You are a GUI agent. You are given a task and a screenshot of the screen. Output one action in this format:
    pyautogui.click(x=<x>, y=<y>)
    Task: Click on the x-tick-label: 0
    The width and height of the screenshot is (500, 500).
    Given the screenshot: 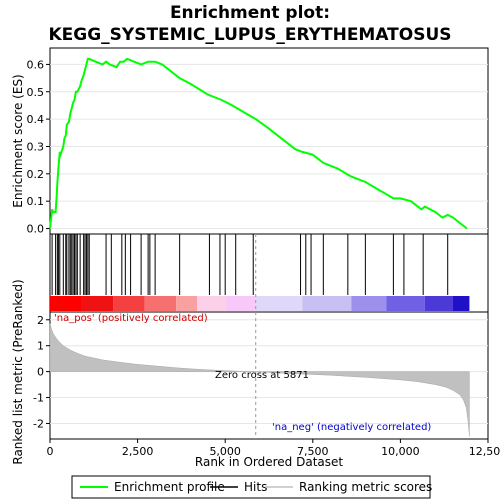 What is the action you would take?
    pyautogui.click(x=50, y=451)
    